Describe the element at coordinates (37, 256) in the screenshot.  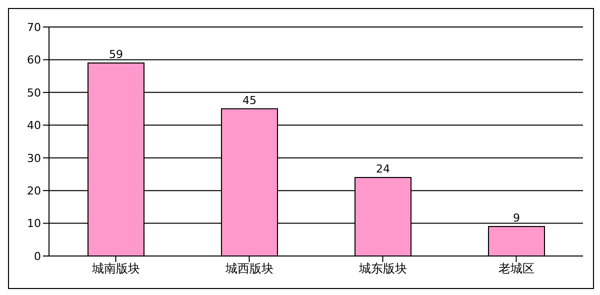
I see `y-tick-label: 0` at that location.